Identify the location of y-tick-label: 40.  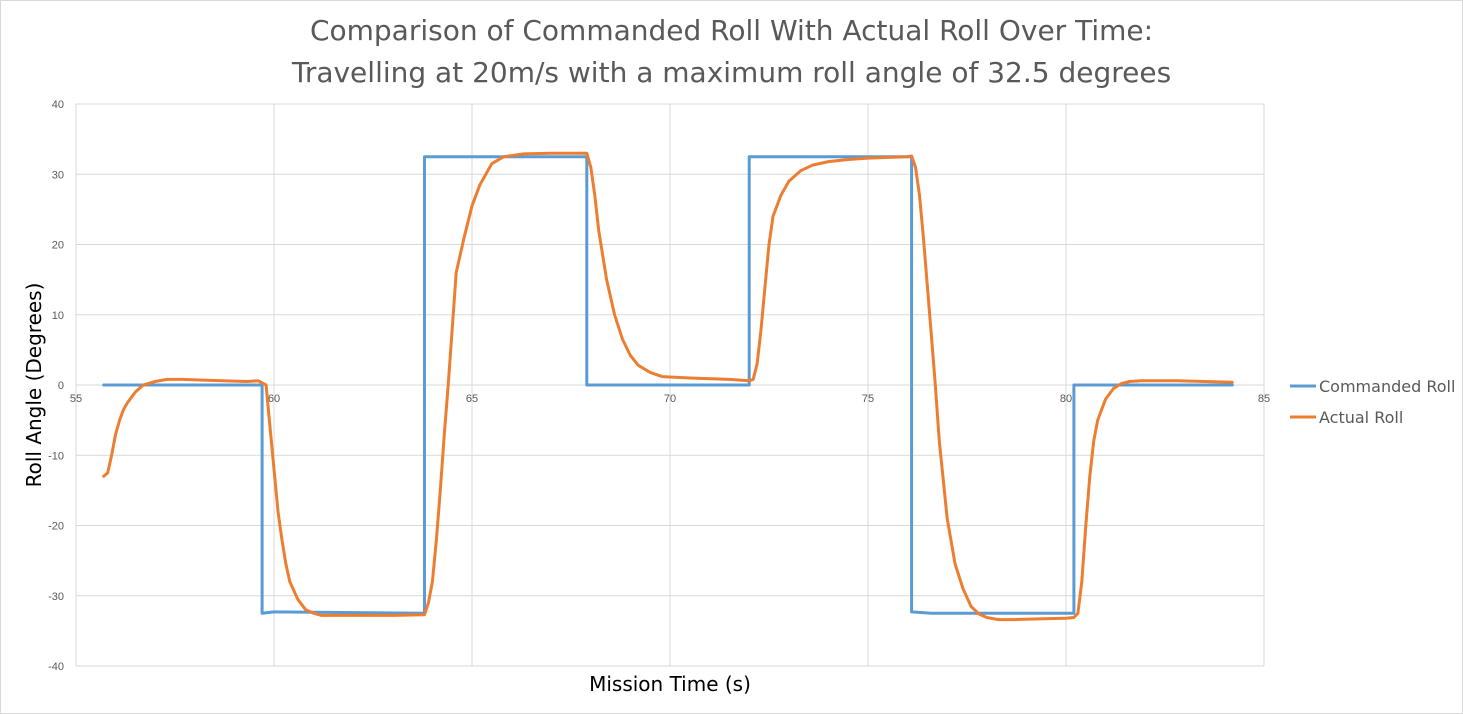
(58, 105).